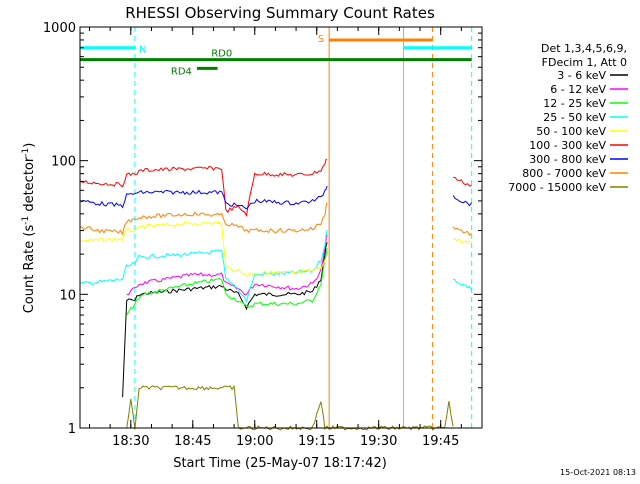 This screenshot has height=484, width=640. I want to click on flag-label: RD4, so click(181, 71).